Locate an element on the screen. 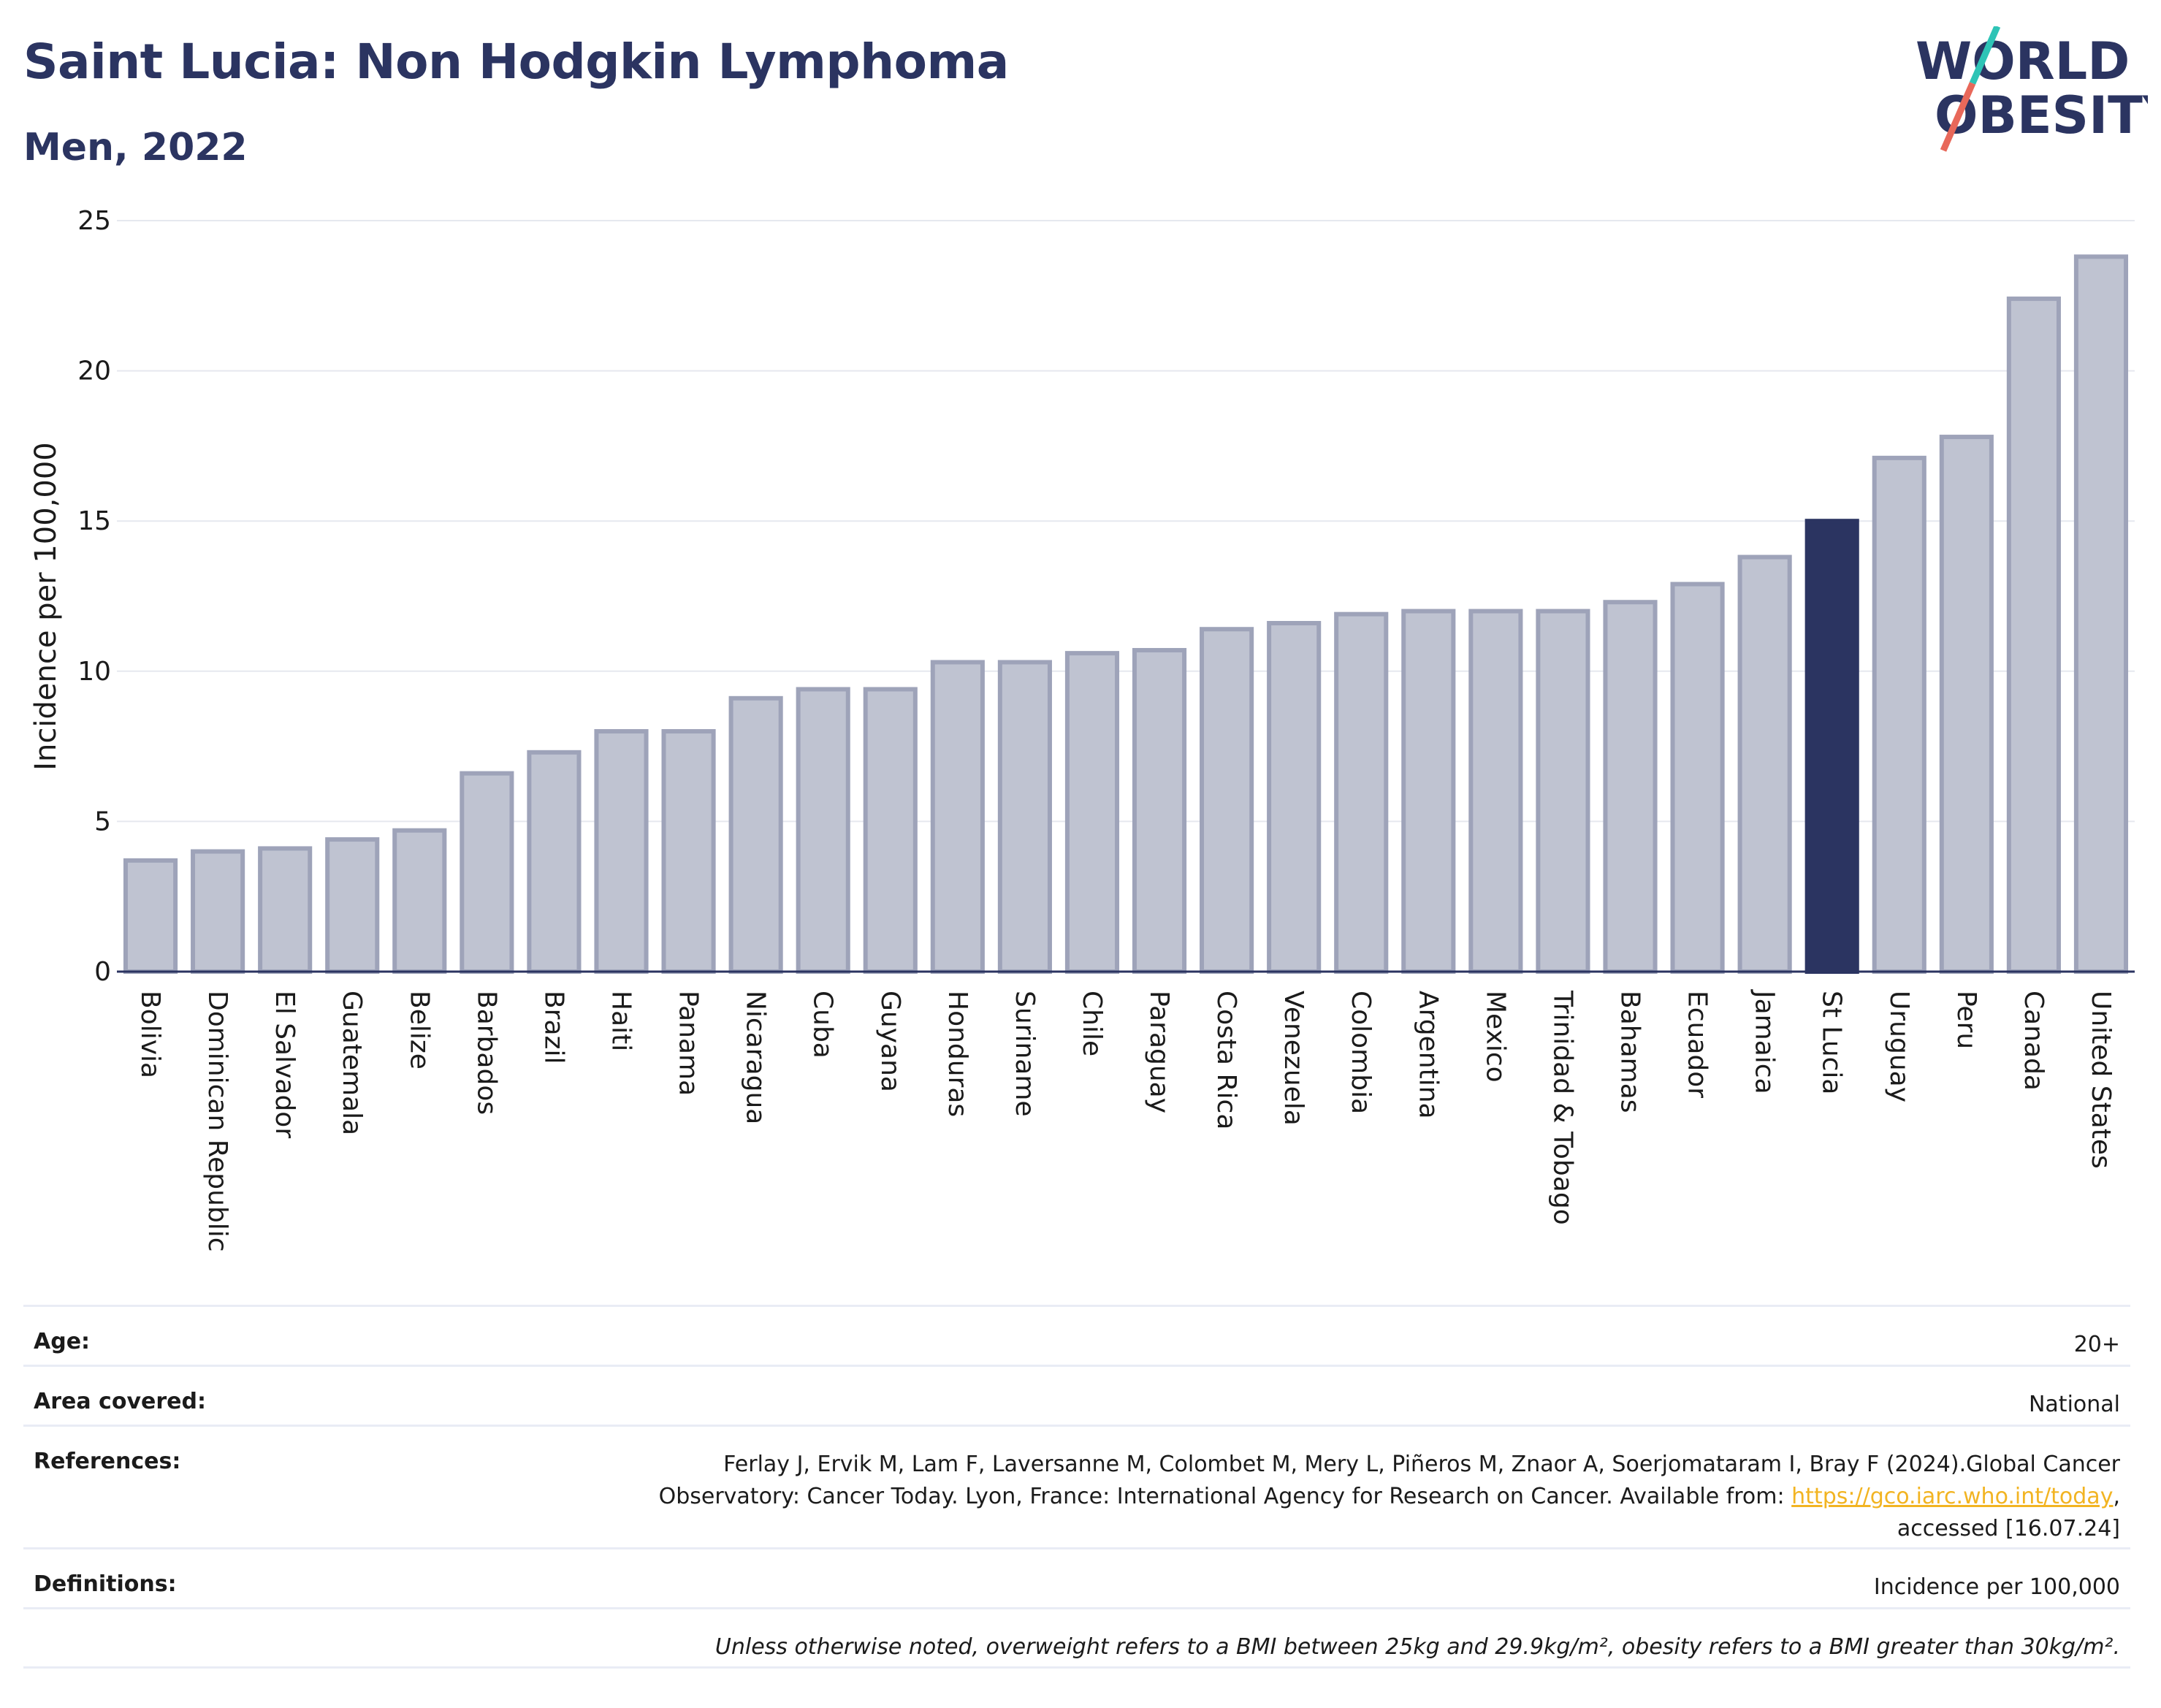 The height and width of the screenshot is (1708, 2161). logo-word-world: WORLD is located at coordinates (2023, 61).